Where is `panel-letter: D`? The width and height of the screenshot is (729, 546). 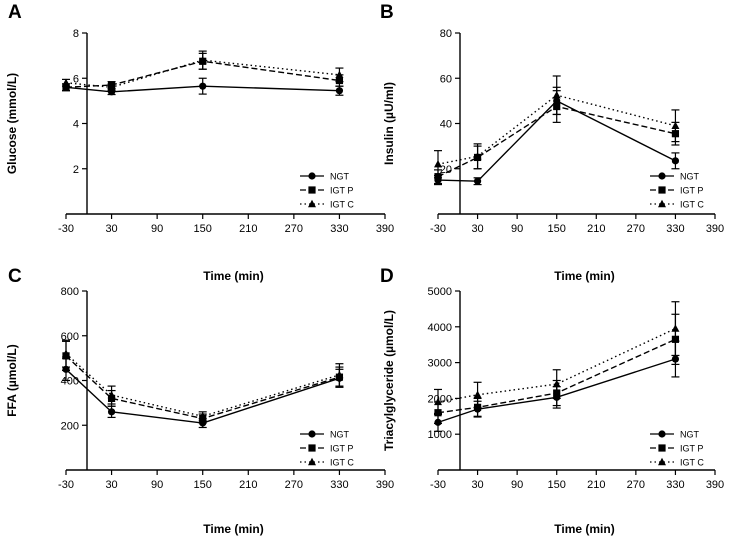
panel-letter: D is located at coordinates (387, 276).